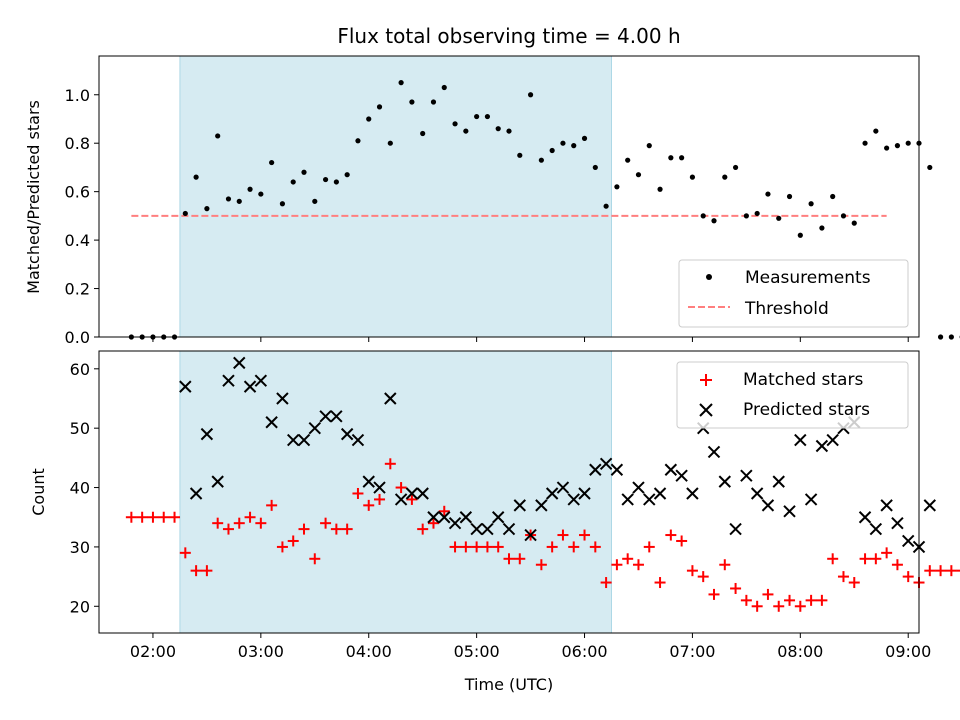 The width and height of the screenshot is (960, 720). What do you see at coordinates (803, 380) in the screenshot?
I see `legend-matched-label: Matched stars` at bounding box center [803, 380].